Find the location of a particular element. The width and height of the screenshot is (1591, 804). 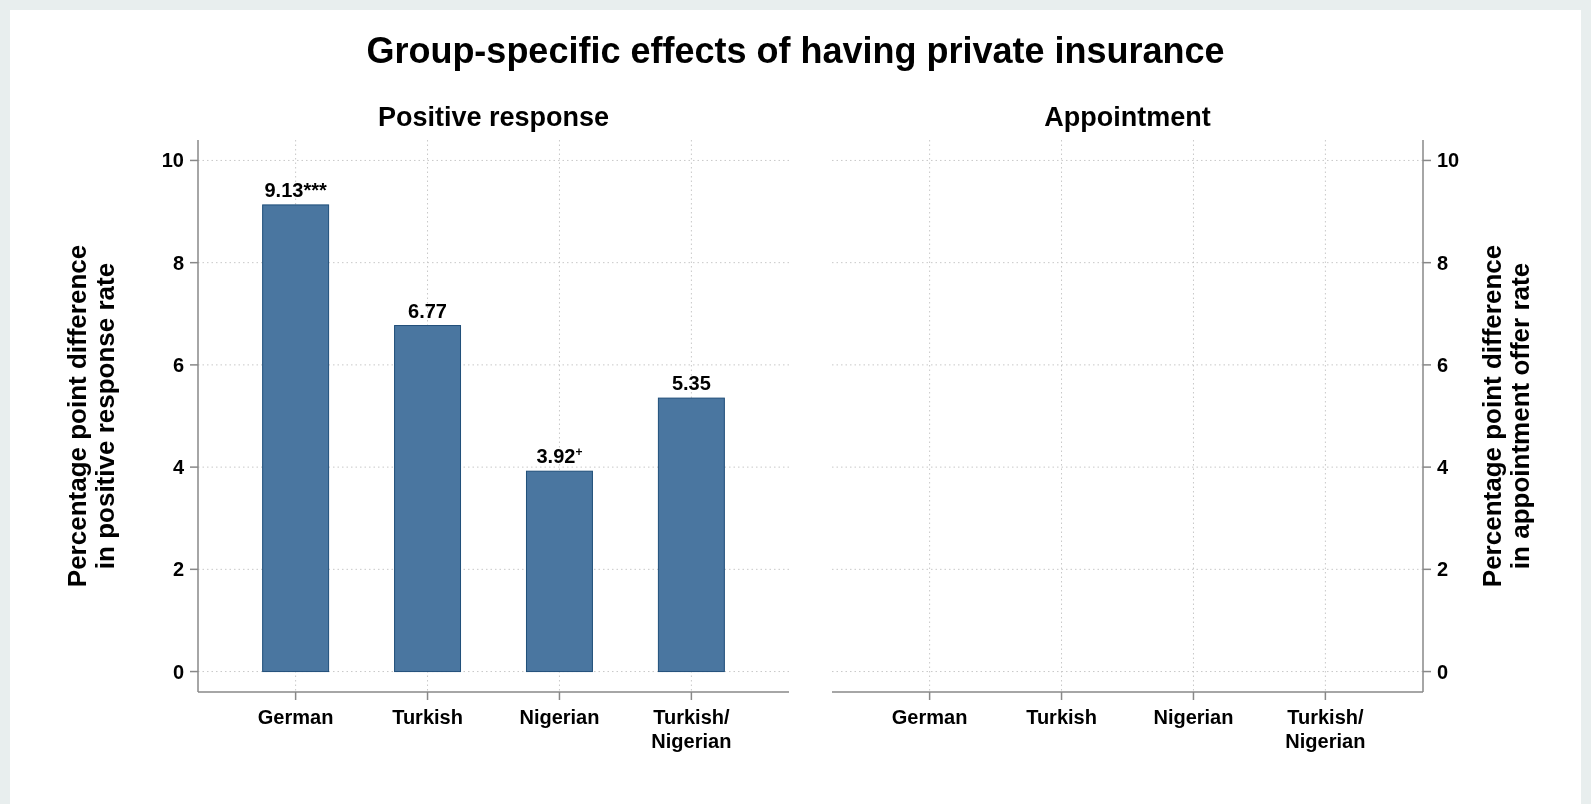

y2-tick-label: 8 is located at coordinates (1443, 262).